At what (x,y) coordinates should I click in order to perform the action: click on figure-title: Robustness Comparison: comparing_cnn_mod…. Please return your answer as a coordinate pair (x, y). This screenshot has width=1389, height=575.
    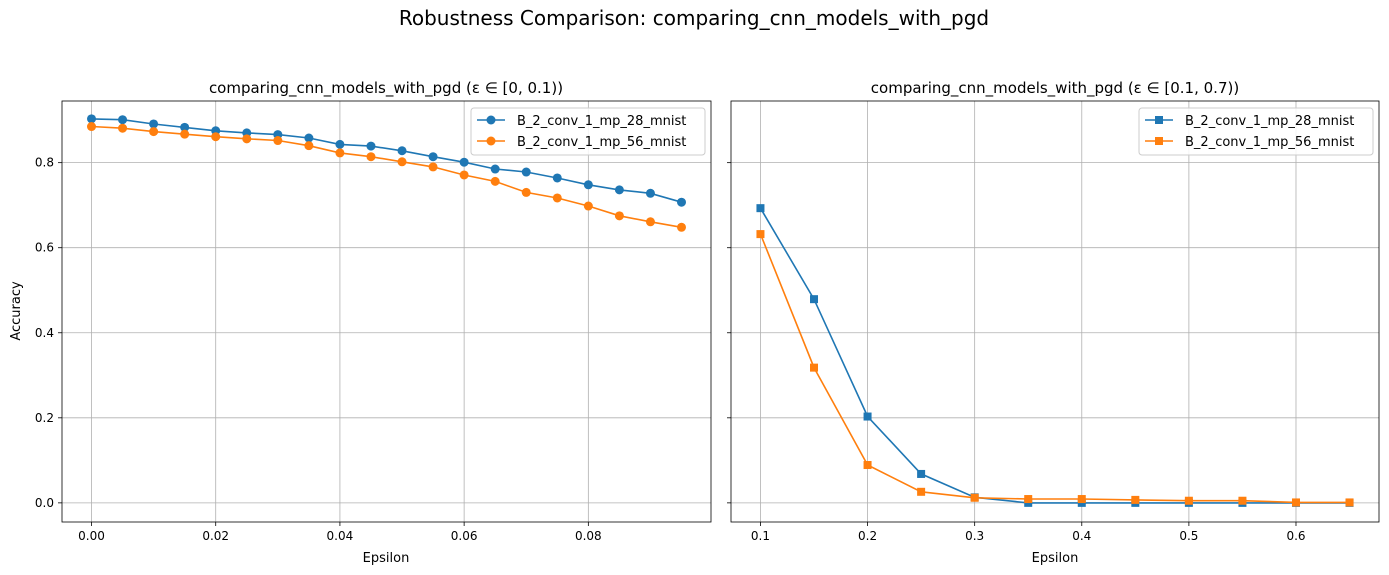
    Looking at the image, I should click on (694, 18).